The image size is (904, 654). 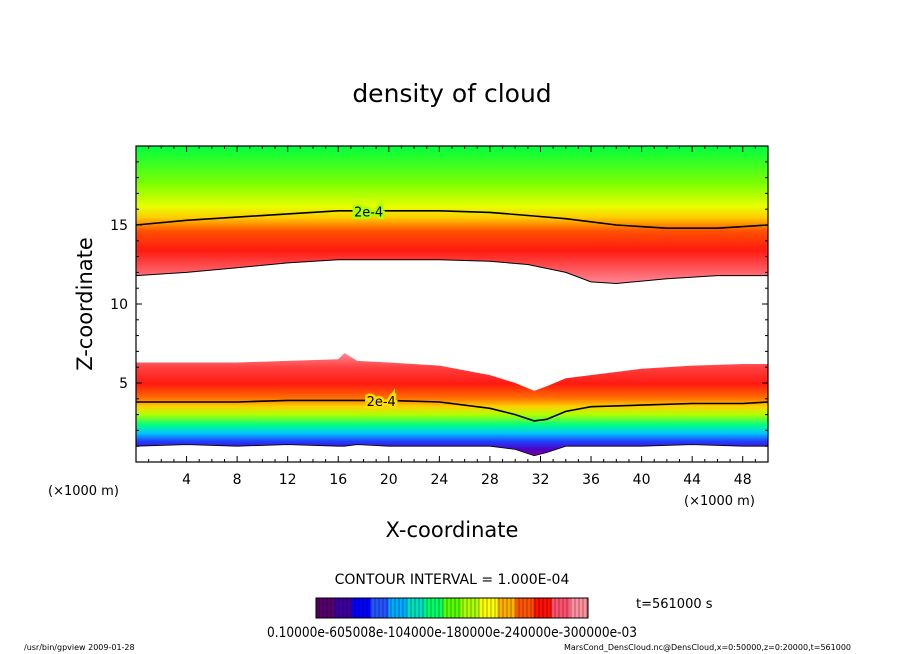 I want to click on contour-label-2: 2e-4, so click(x=381, y=402).